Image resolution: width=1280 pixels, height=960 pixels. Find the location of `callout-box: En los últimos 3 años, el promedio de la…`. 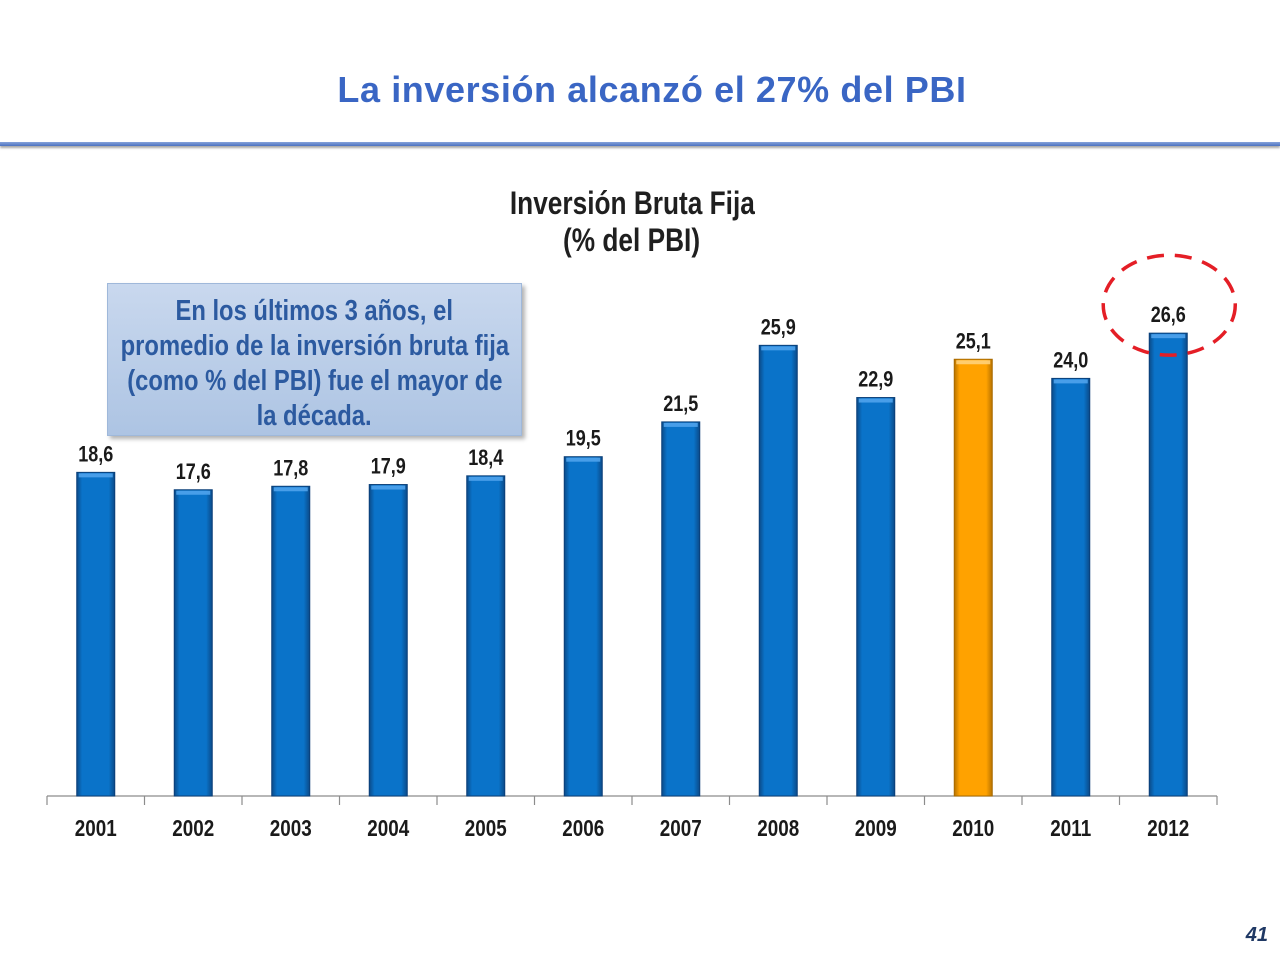

callout-box: En los últimos 3 años, el promedio de la… is located at coordinates (314, 359).